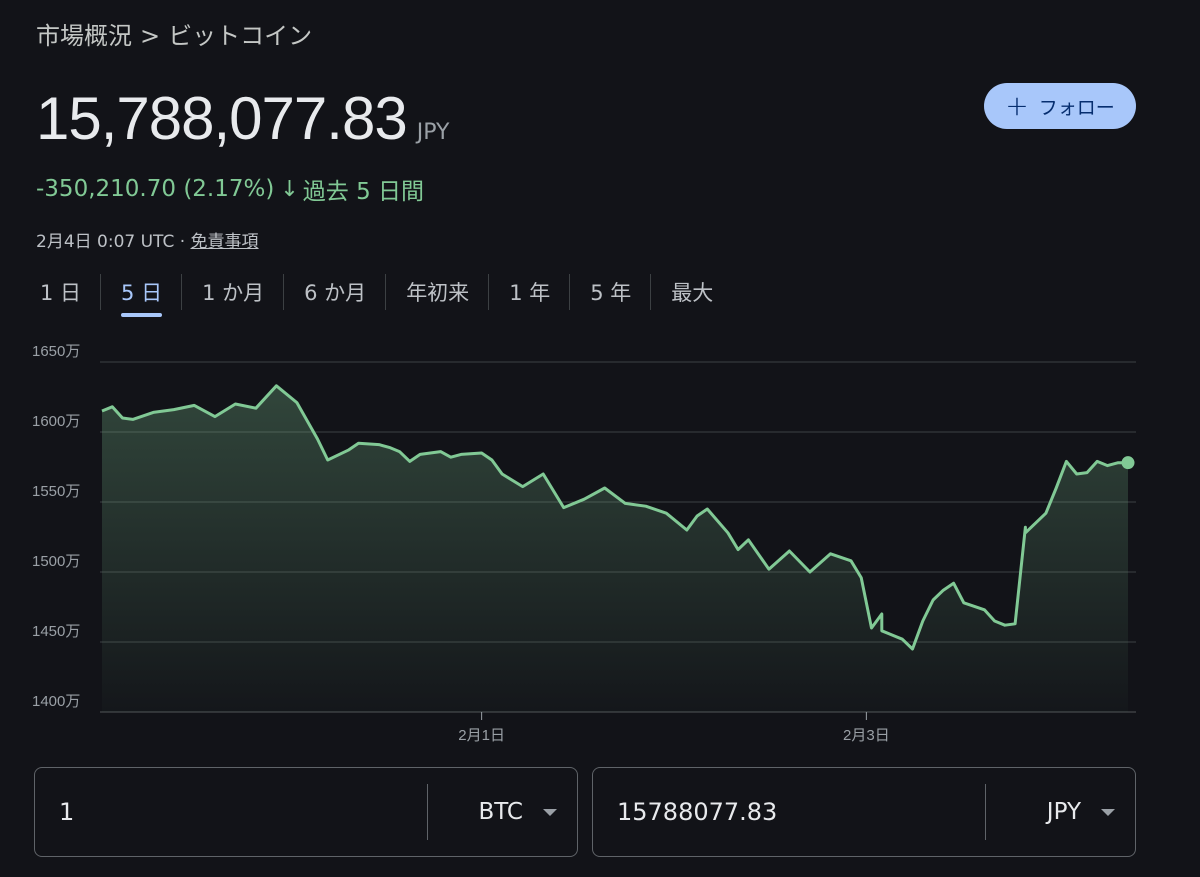  I want to click on chart-current-point, so click(1128, 463).